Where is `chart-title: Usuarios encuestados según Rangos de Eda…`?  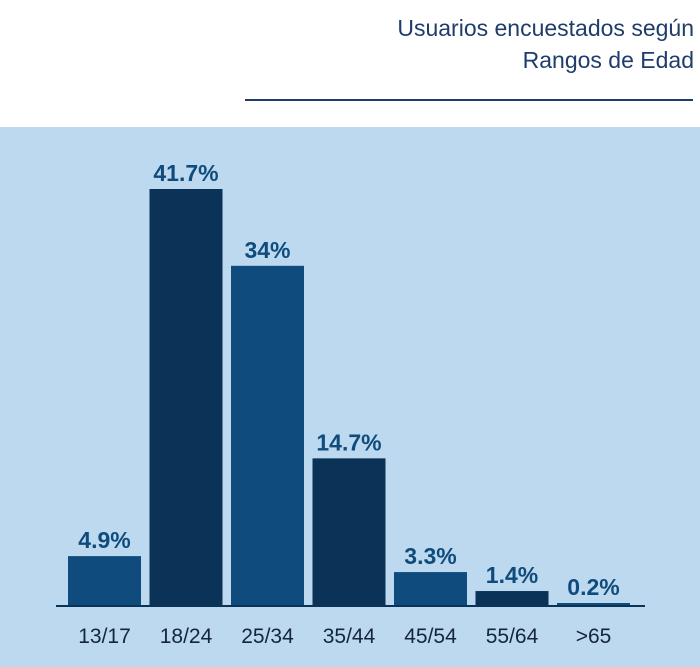
chart-title: Usuarios encuestados según Rangos de Eda… is located at coordinates (545, 44).